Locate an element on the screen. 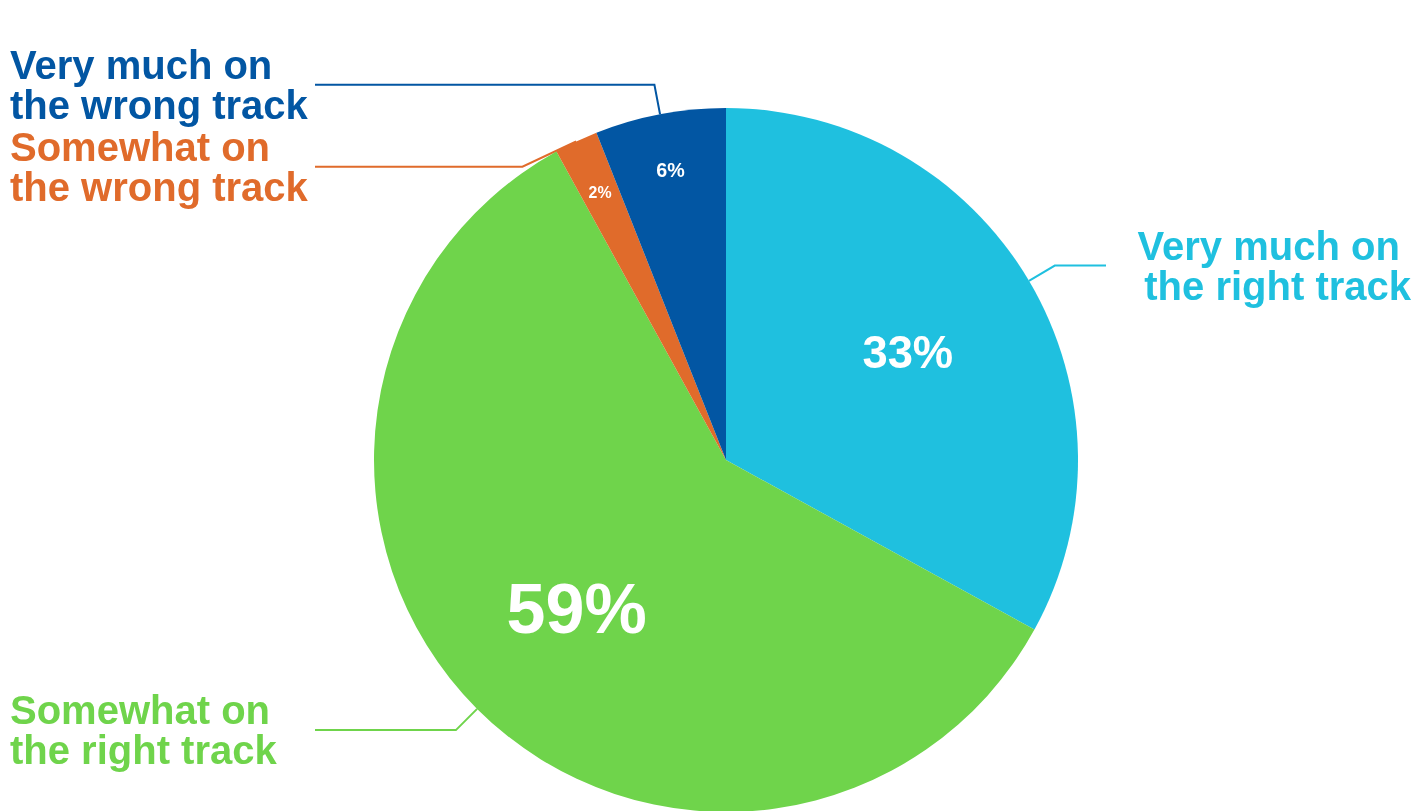 Image resolution: width=1421 pixels, height=811 pixels. data-label: 59% is located at coordinates (576, 609).